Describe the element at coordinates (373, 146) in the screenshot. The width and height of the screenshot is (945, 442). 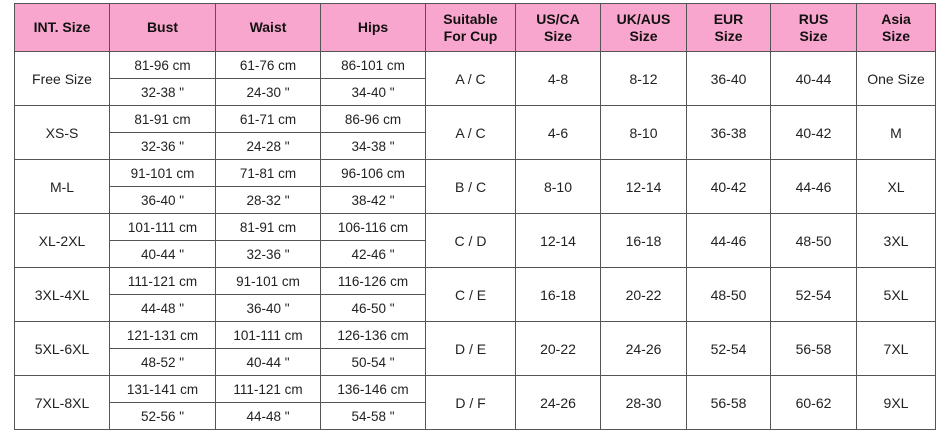
I see `cell-inch: 34-38 "` at that location.